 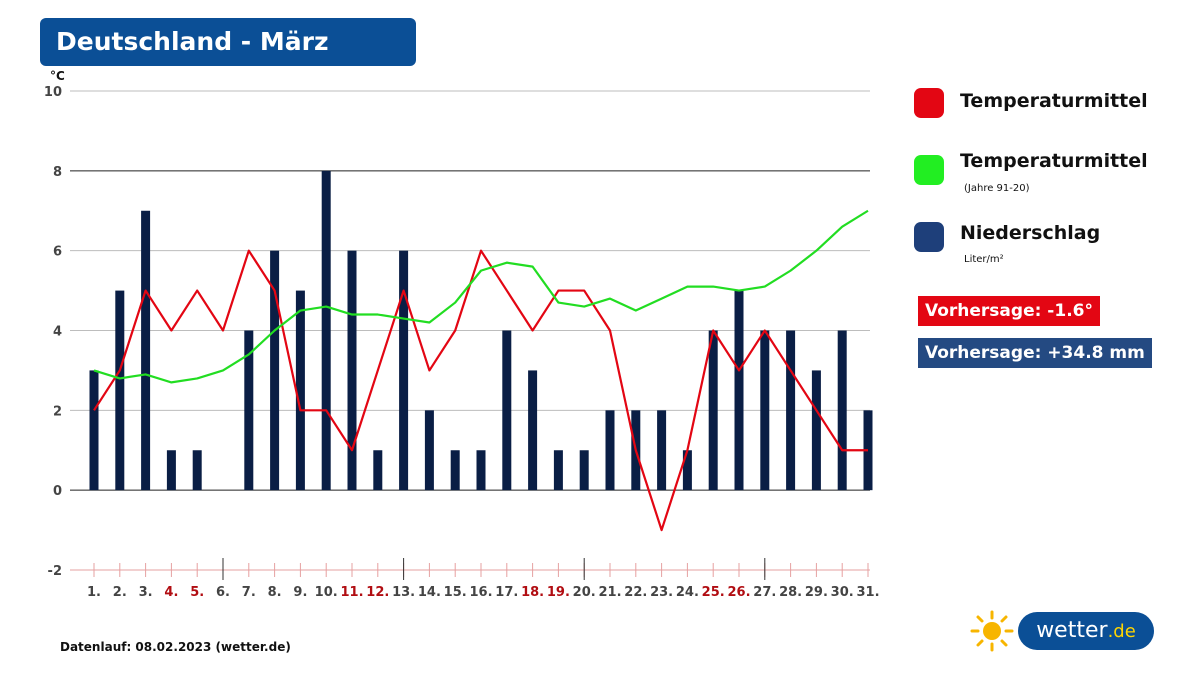 What do you see at coordinates (57, 252) in the screenshot?
I see `y-tick-label: 6` at bounding box center [57, 252].